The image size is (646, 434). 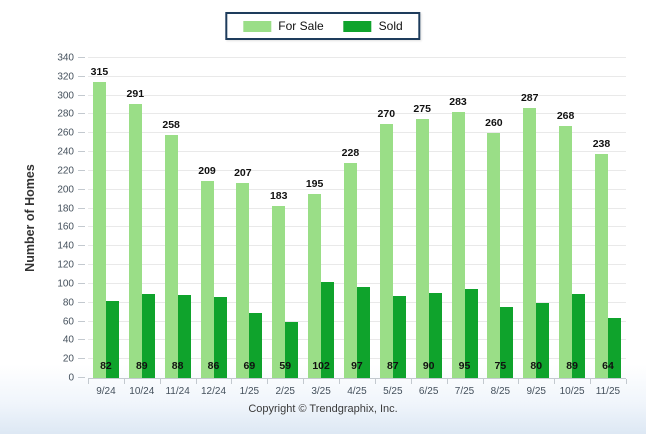 What do you see at coordinates (500, 366) in the screenshot?
I see `sold-value-label: 75` at bounding box center [500, 366].